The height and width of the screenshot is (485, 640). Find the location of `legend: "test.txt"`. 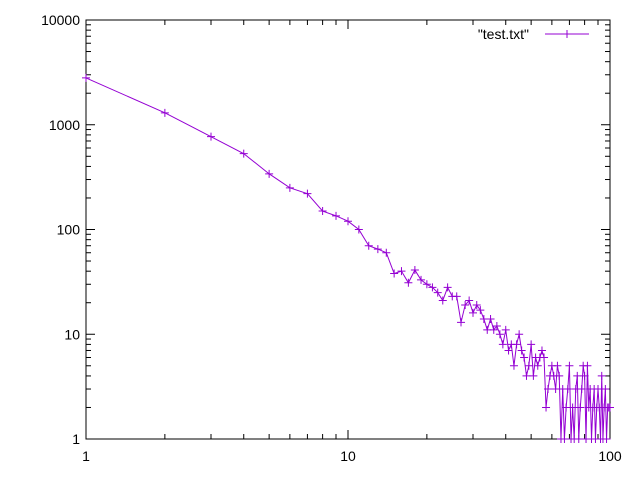

legend: "test.txt" is located at coordinates (533, 34).